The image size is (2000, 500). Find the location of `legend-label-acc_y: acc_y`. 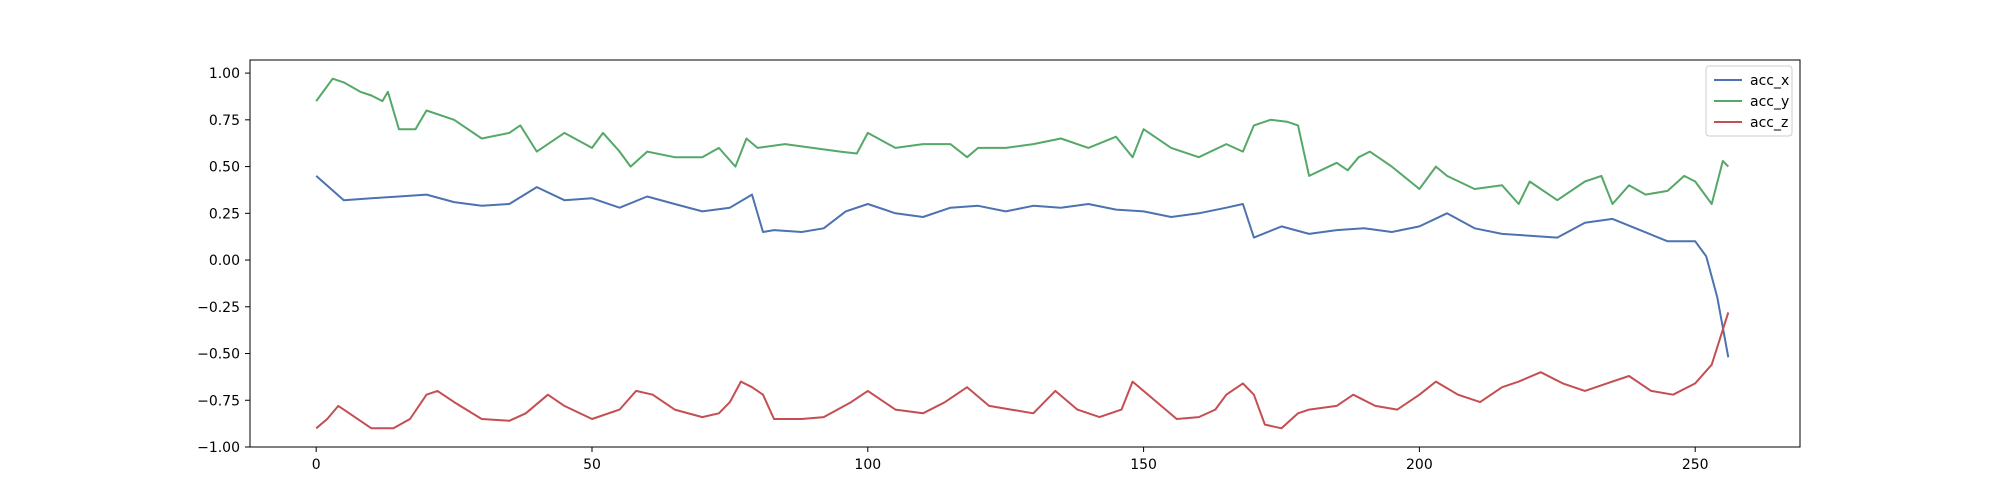

legend-label-acc_y: acc_y is located at coordinates (1769, 102).